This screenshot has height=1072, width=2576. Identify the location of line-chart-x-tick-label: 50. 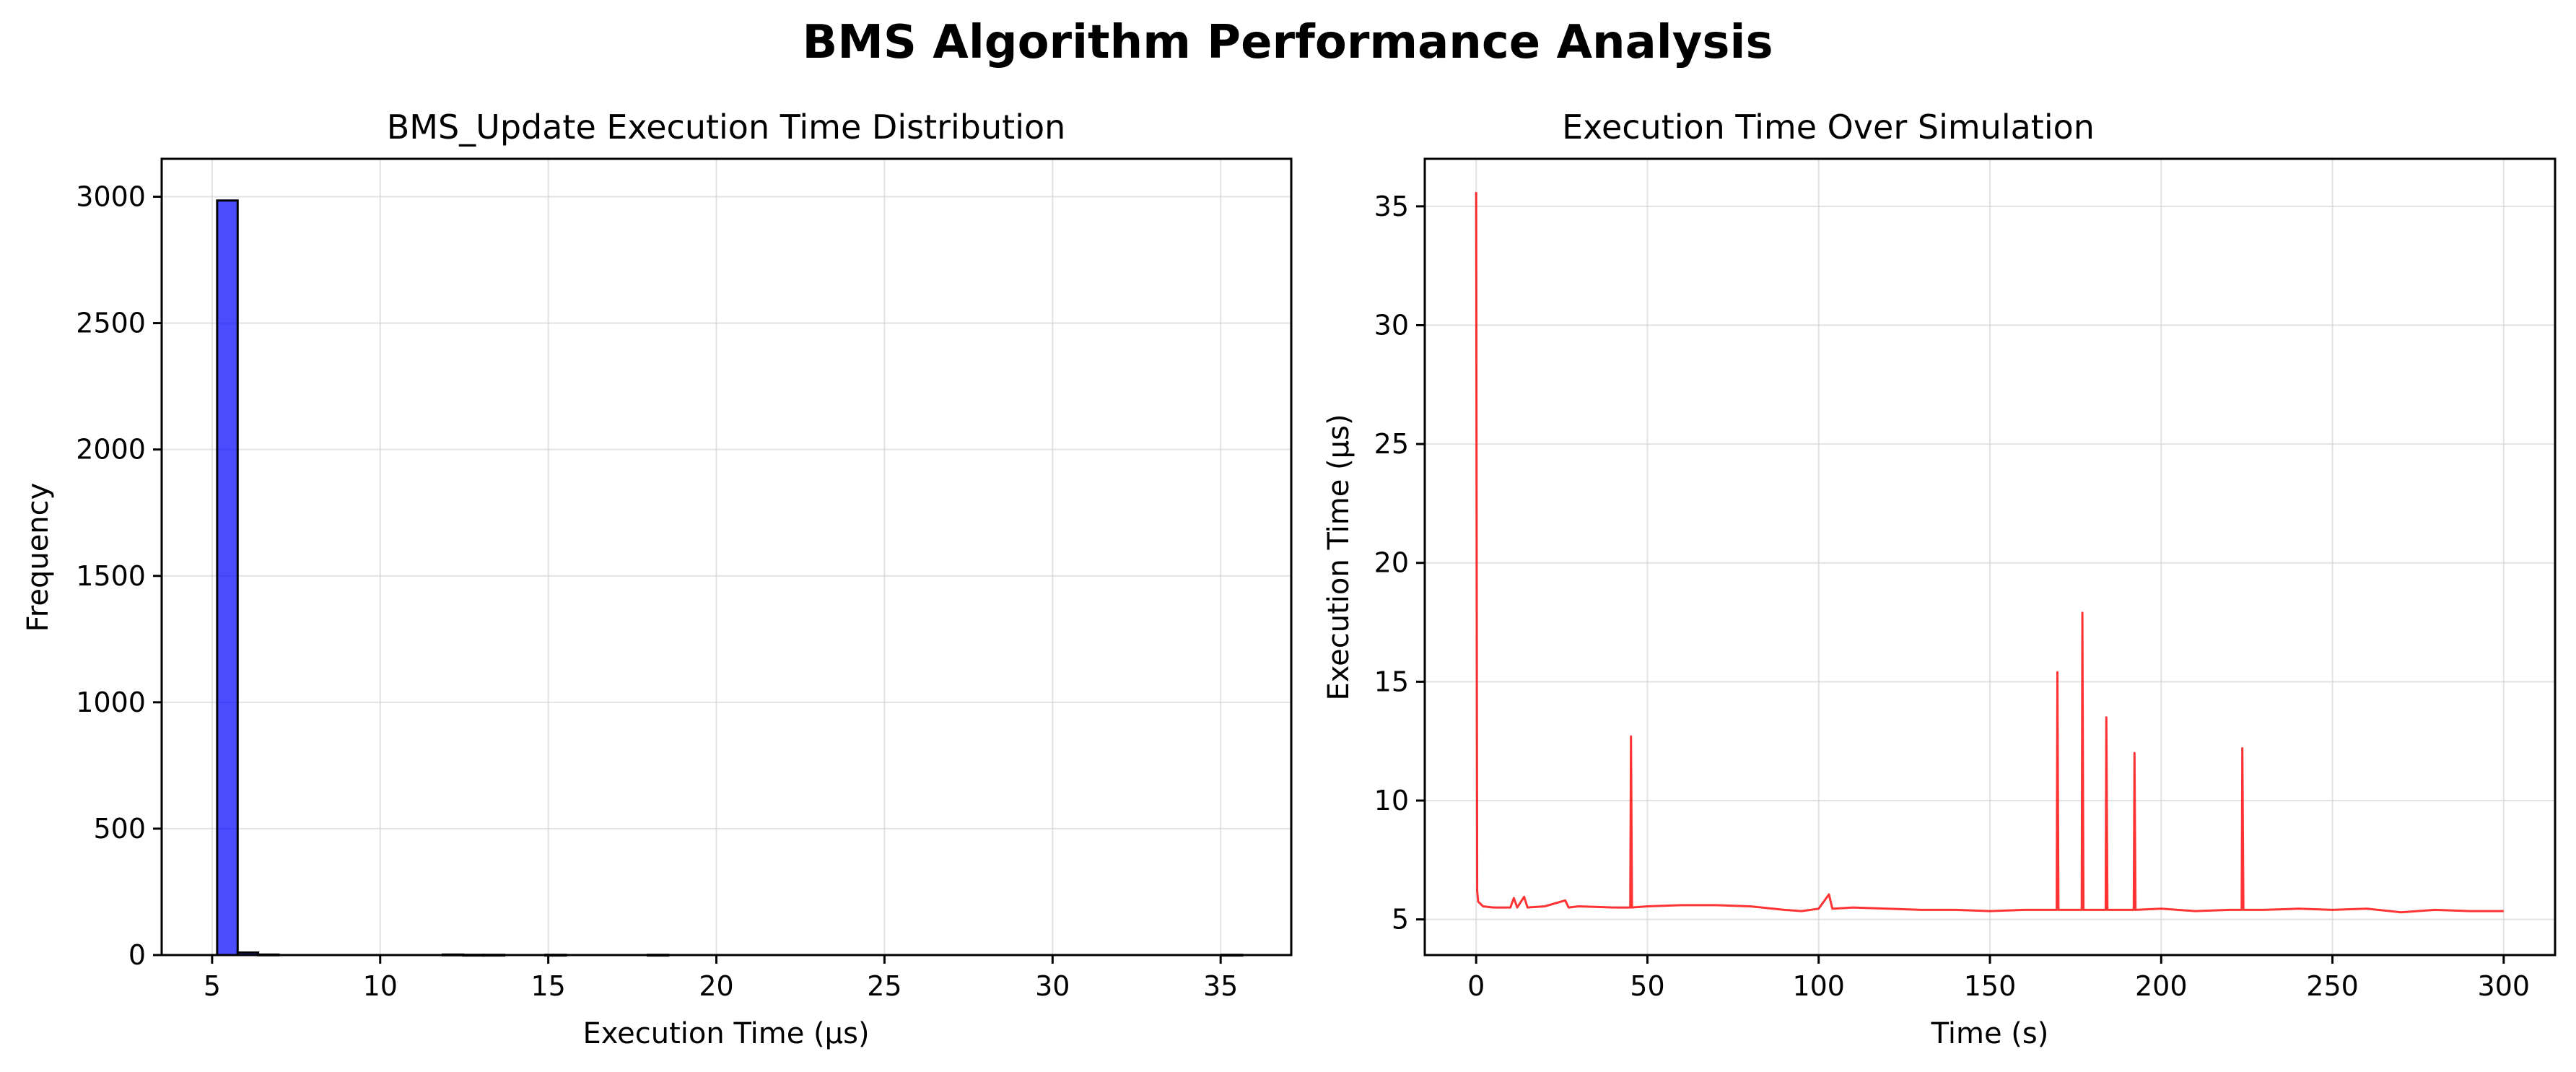
(1647, 986).